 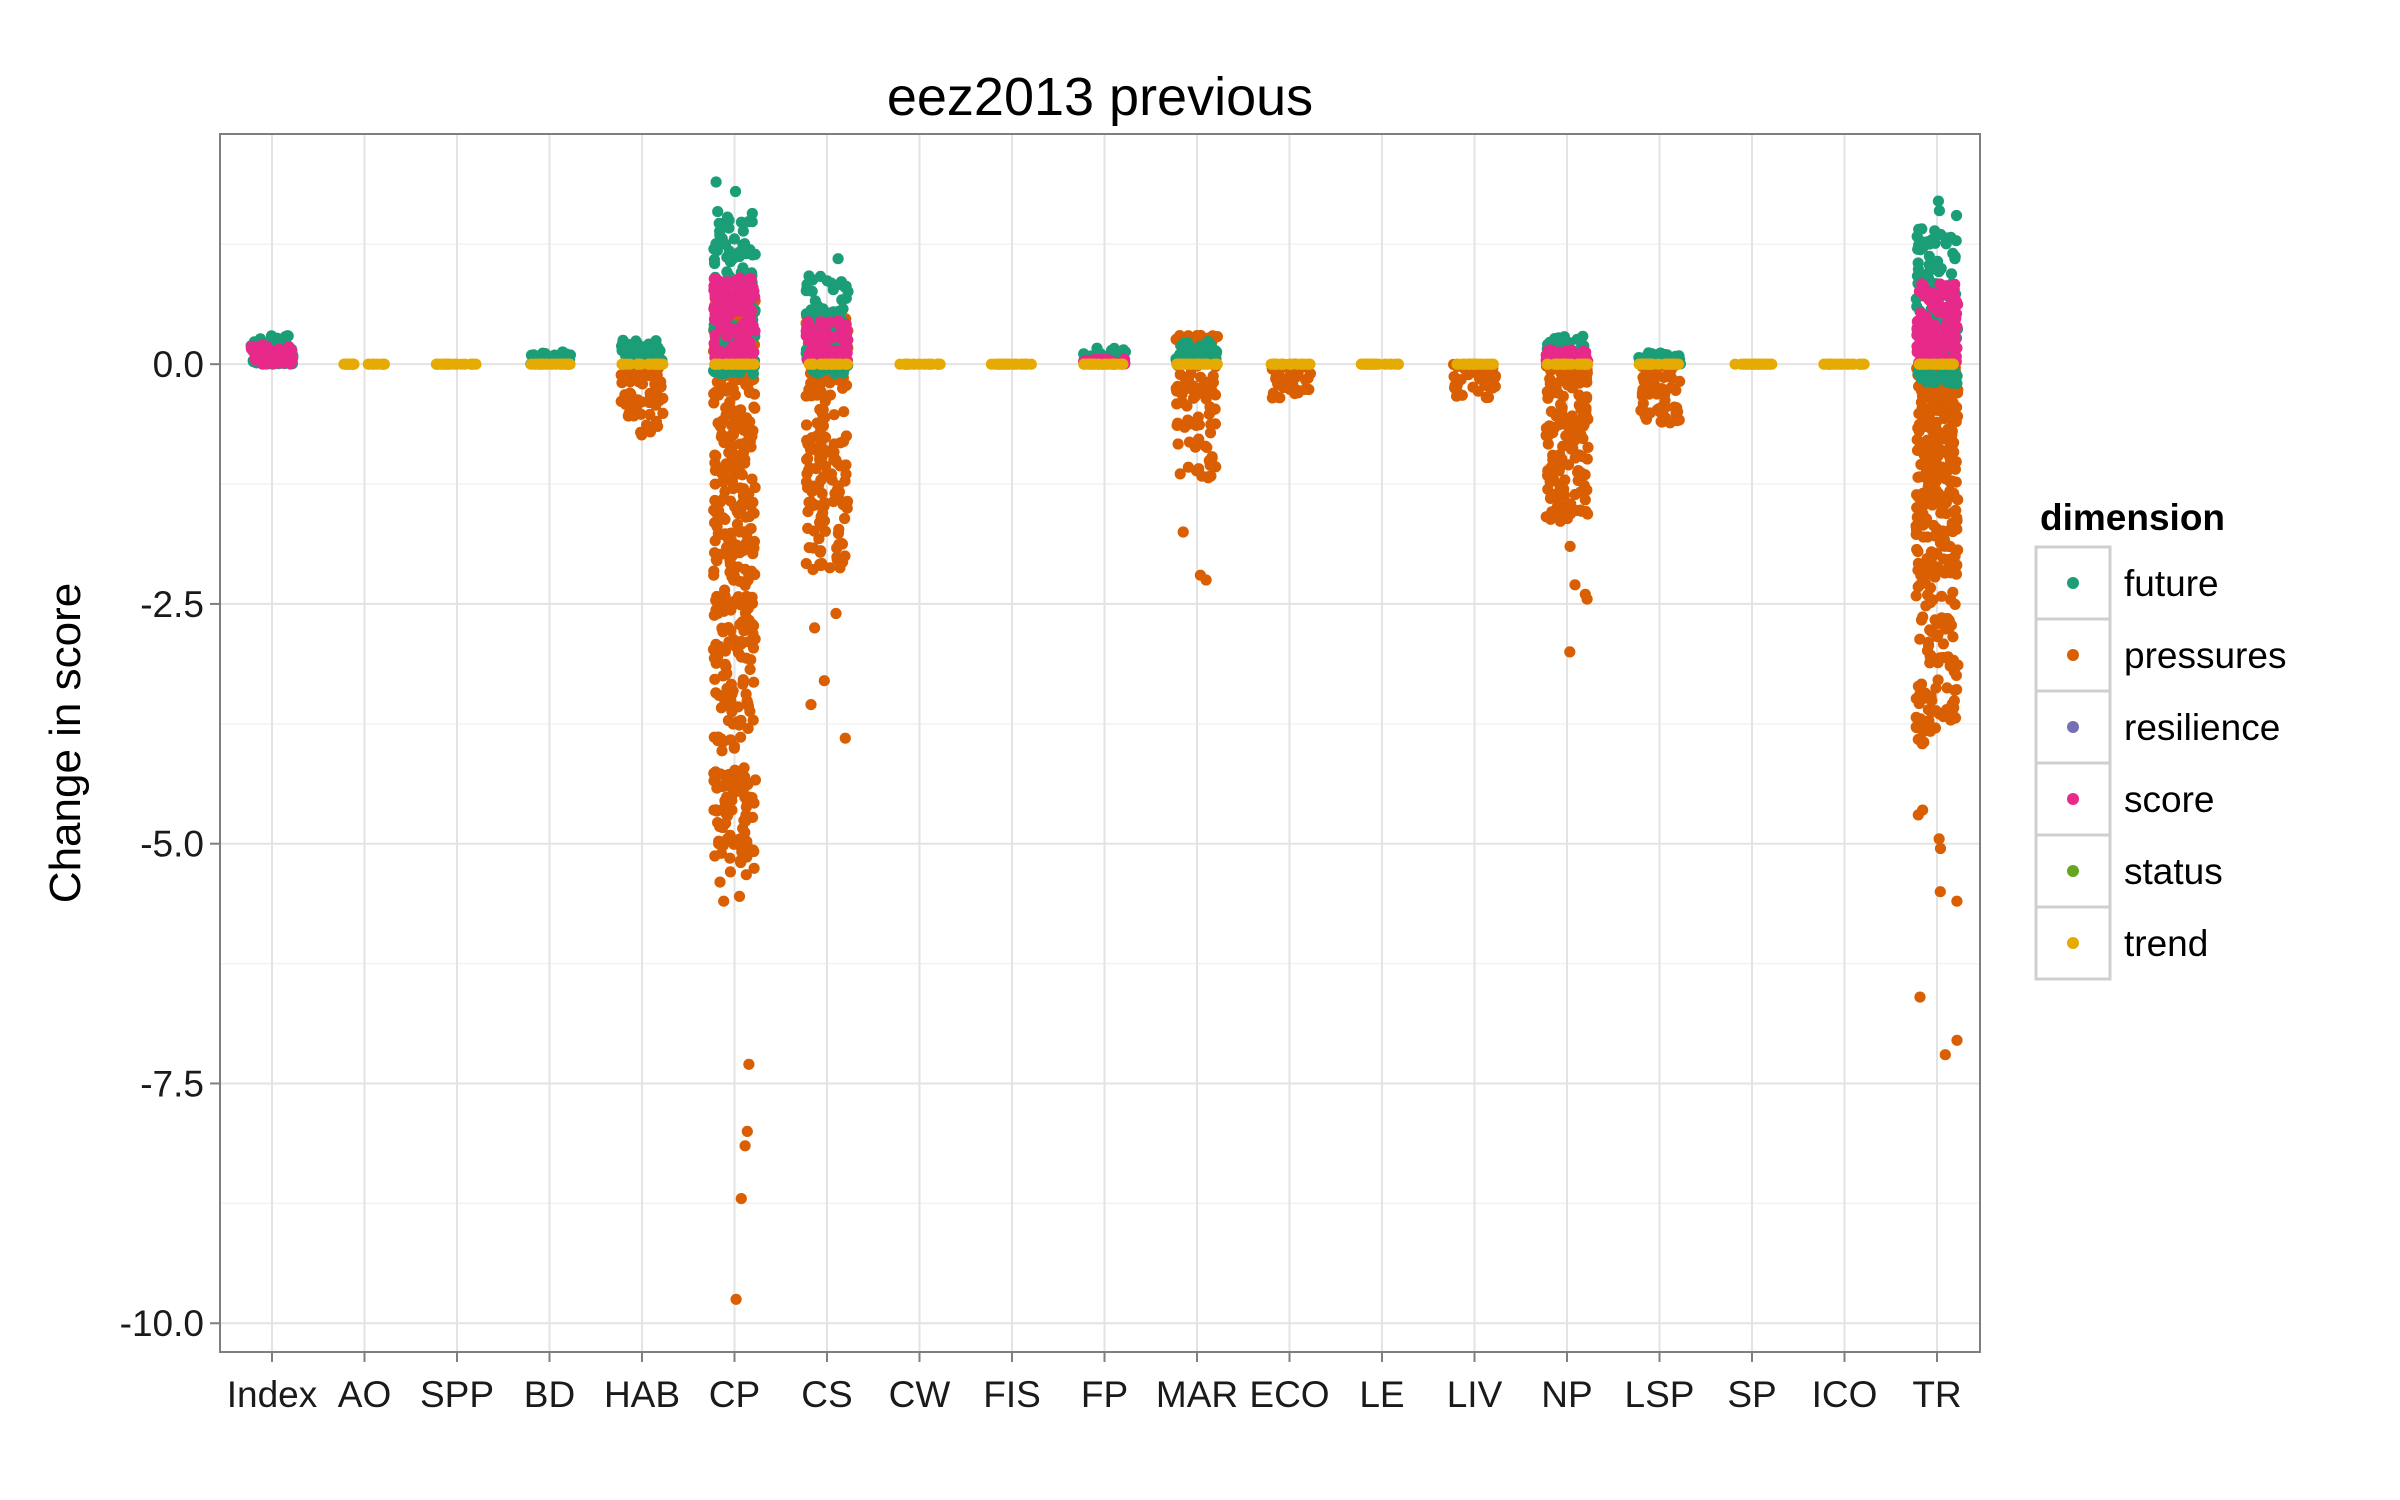 I want to click on x-tick-label: Index, so click(x=272, y=1394).